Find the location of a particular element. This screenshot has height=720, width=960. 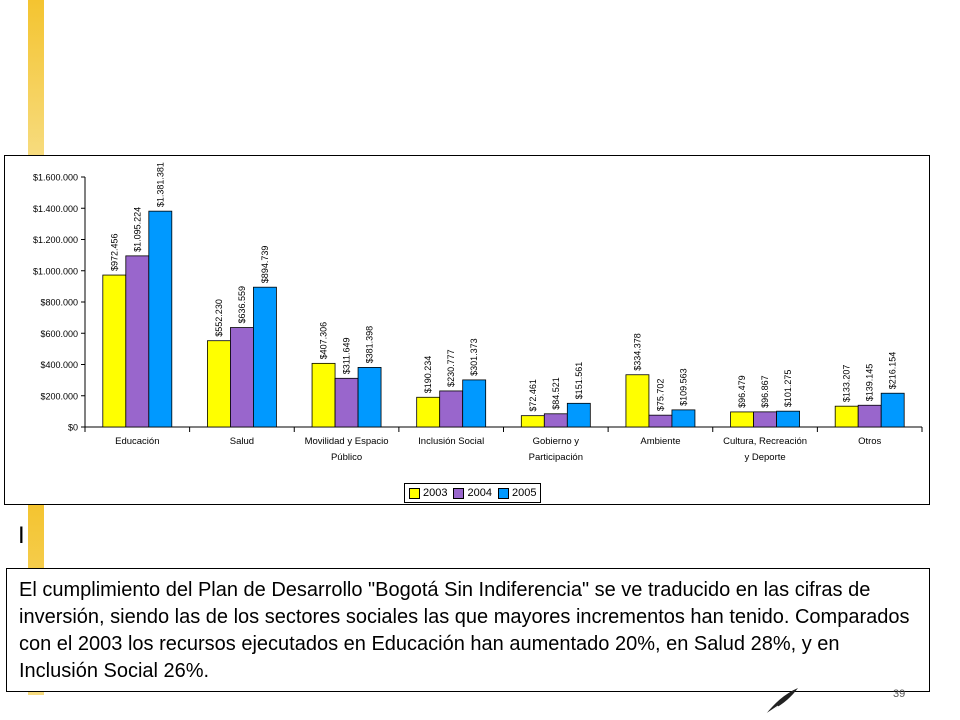

y-tick-label: $1.600.000 is located at coordinates (55, 178).